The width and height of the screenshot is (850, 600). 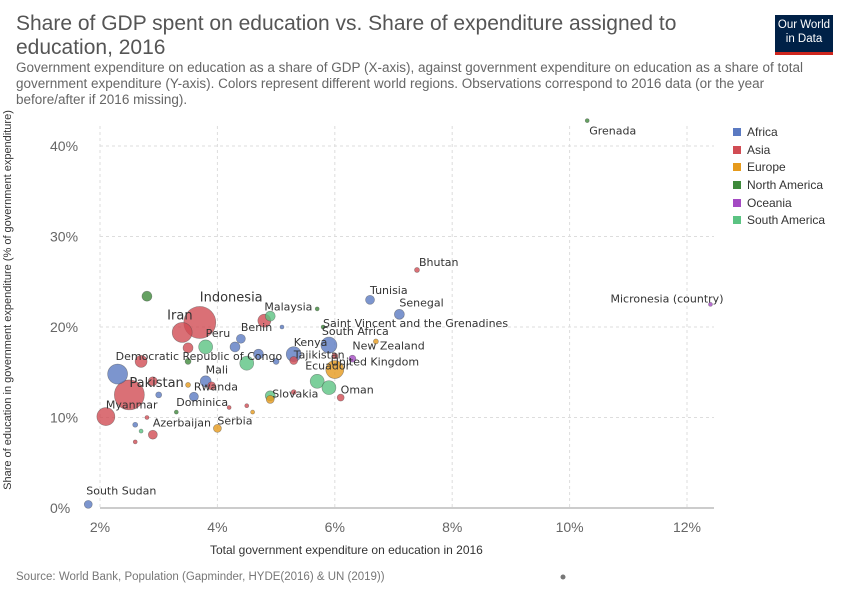 I want to click on point-label: Micronesia (country), so click(x=666, y=298).